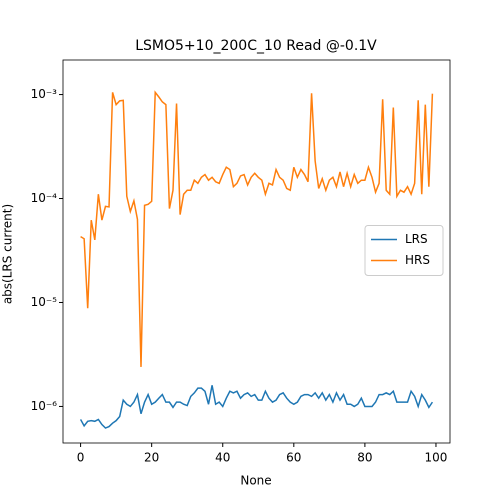 This screenshot has width=500, height=500. What do you see at coordinates (293, 458) in the screenshot?
I see `x-tick-label: 60` at bounding box center [293, 458].